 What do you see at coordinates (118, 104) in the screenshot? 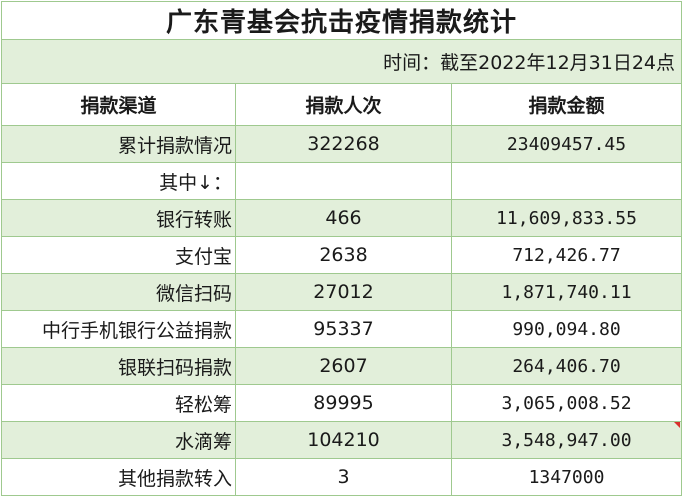
I see `header-channel: 捐款渠道` at bounding box center [118, 104].